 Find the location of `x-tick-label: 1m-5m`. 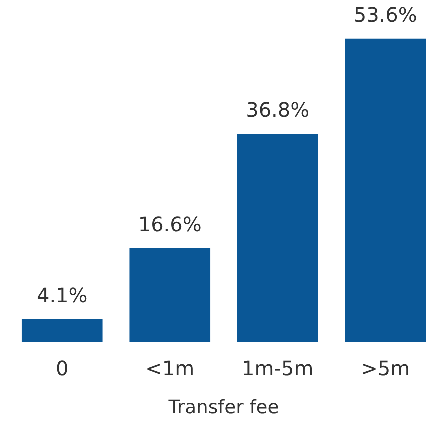

x-tick-label: 1m-5m is located at coordinates (278, 368).